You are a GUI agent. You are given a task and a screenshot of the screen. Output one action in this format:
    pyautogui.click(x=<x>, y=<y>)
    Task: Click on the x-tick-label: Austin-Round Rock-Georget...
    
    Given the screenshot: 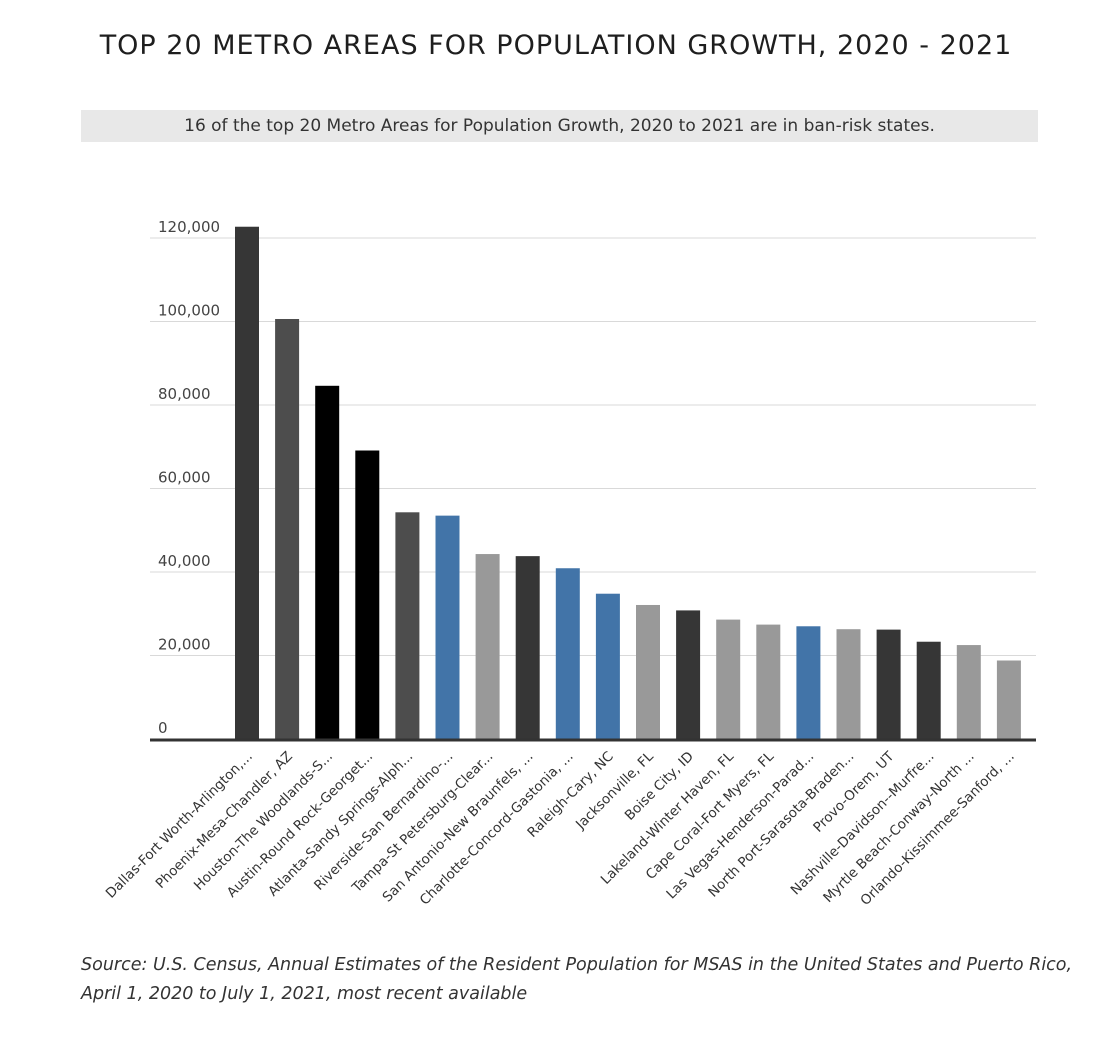 What is the action you would take?
    pyautogui.click(x=300, y=825)
    